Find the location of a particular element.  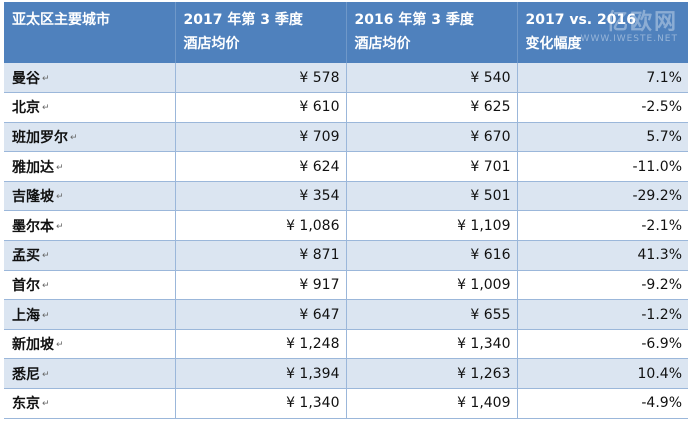

price-2016-cell: ¥ 501 is located at coordinates (432, 196).